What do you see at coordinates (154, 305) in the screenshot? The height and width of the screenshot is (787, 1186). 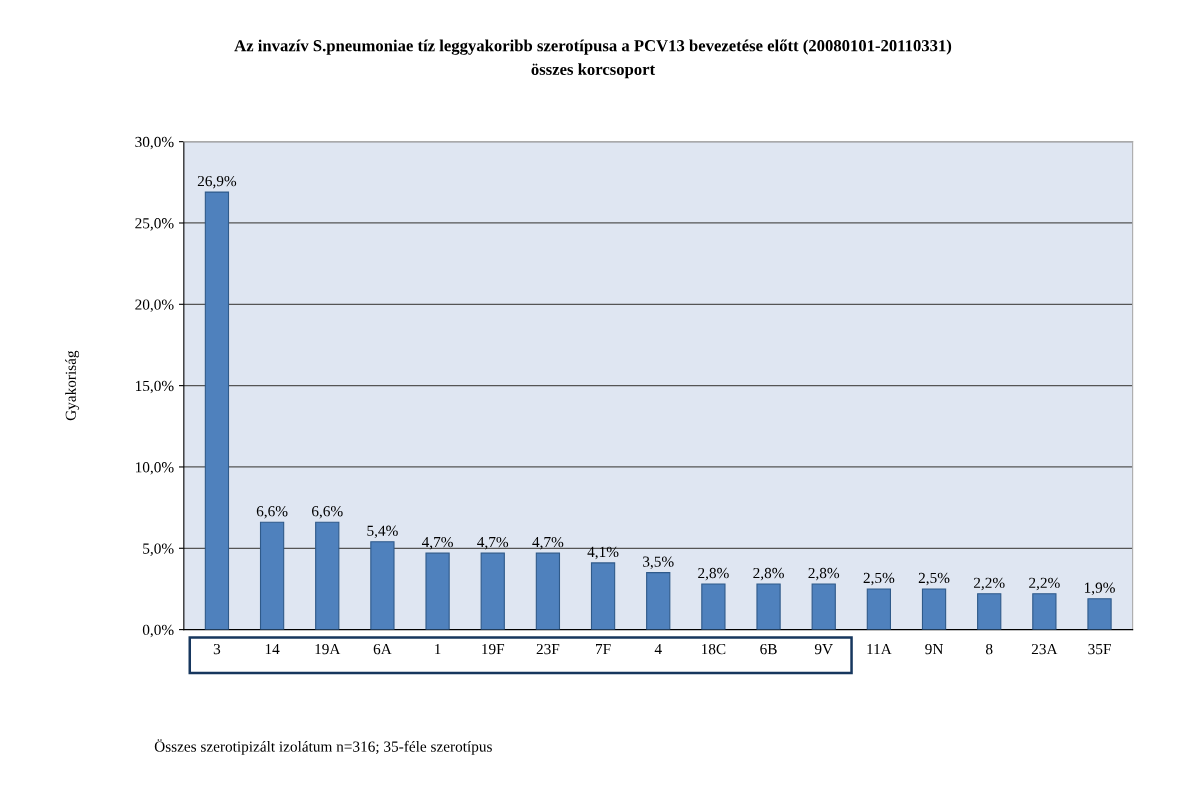 I see `y-tick-label: 20,0%` at bounding box center [154, 305].